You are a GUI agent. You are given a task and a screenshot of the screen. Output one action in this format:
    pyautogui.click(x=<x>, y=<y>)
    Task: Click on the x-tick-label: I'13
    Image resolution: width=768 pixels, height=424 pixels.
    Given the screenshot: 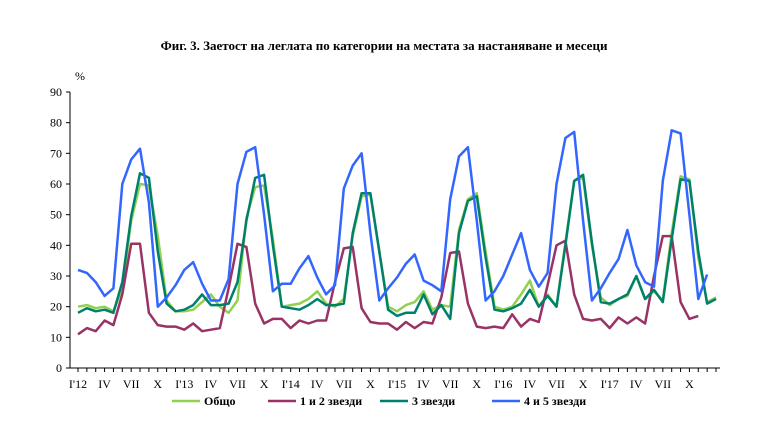 What is the action you would take?
    pyautogui.click(x=184, y=384)
    